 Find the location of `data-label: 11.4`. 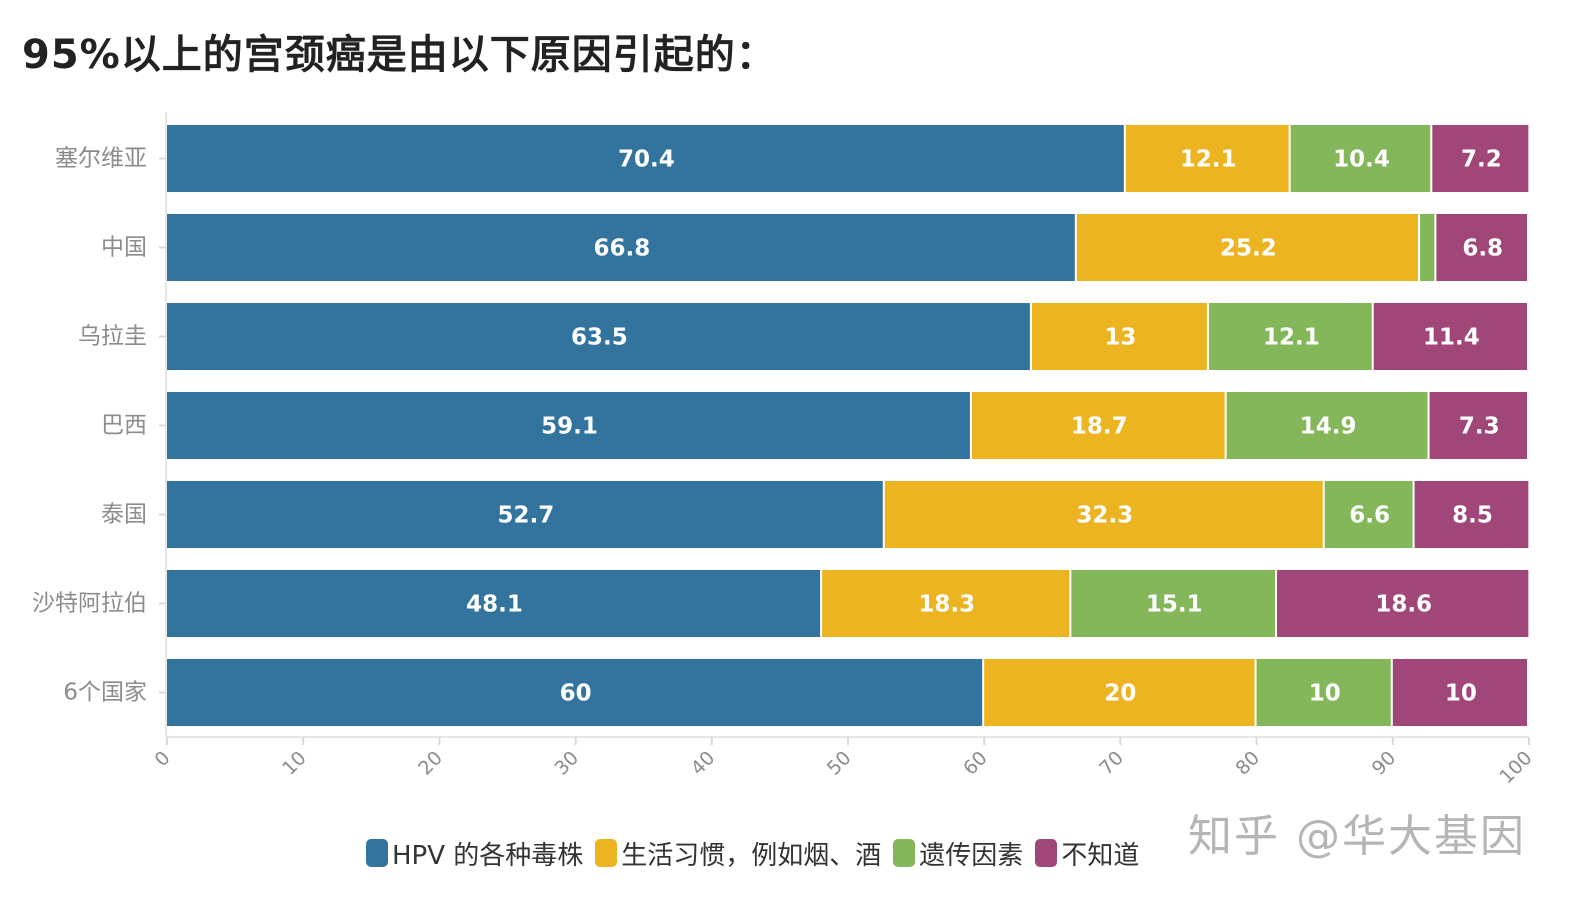

data-label: 11.4 is located at coordinates (1451, 338).